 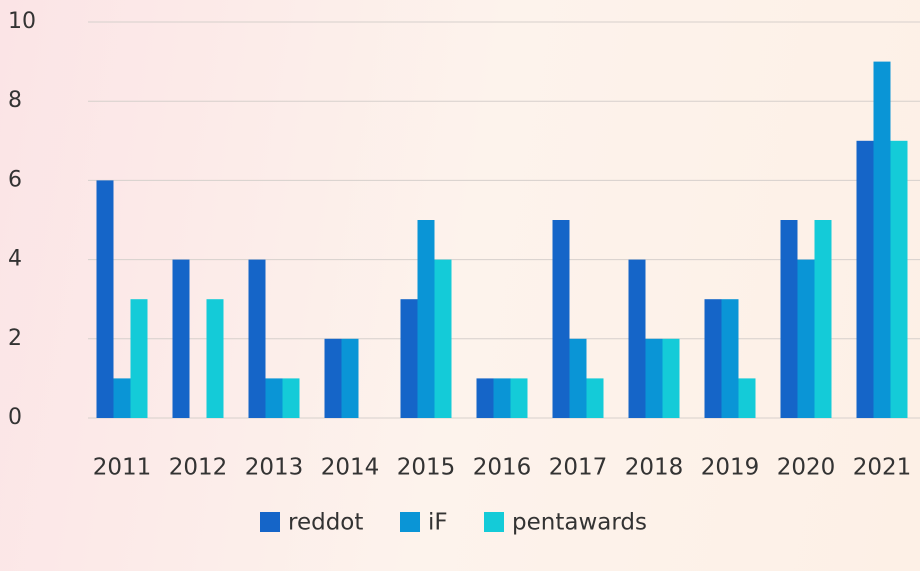 What do you see at coordinates (22, 21) in the screenshot?
I see `y-tick-label: 10` at bounding box center [22, 21].